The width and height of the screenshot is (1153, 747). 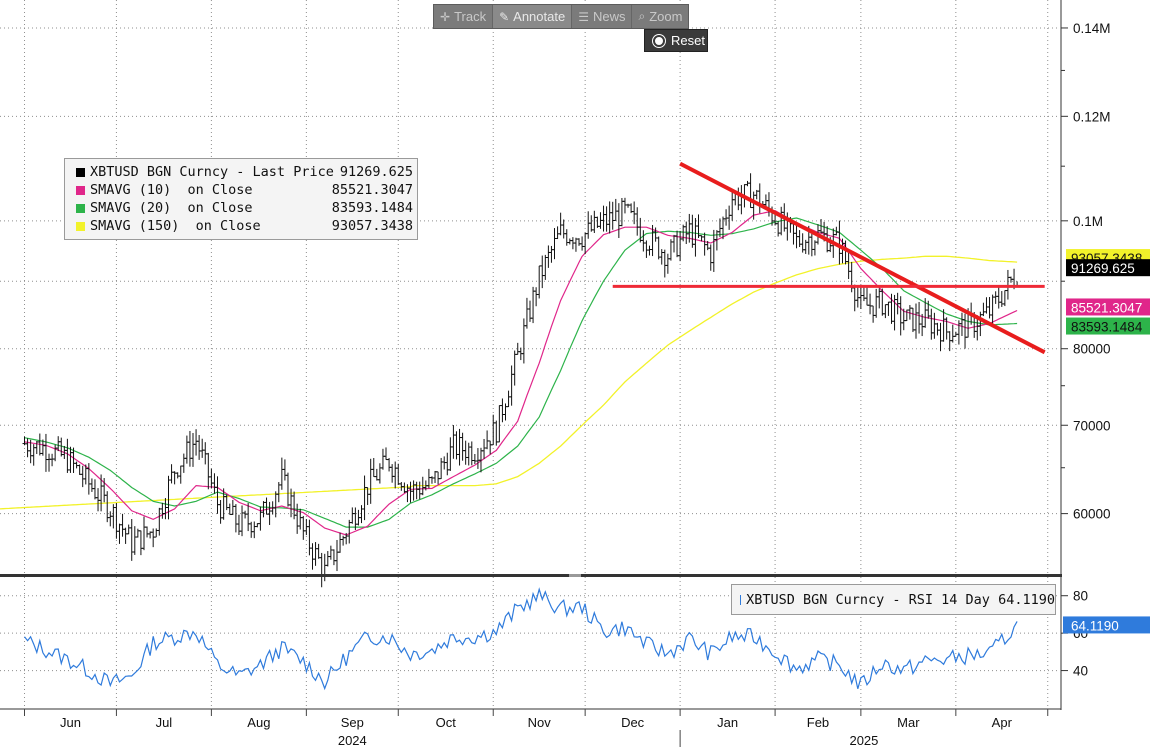 What do you see at coordinates (583, 16) in the screenshot?
I see `news-icon: ☰` at bounding box center [583, 16].